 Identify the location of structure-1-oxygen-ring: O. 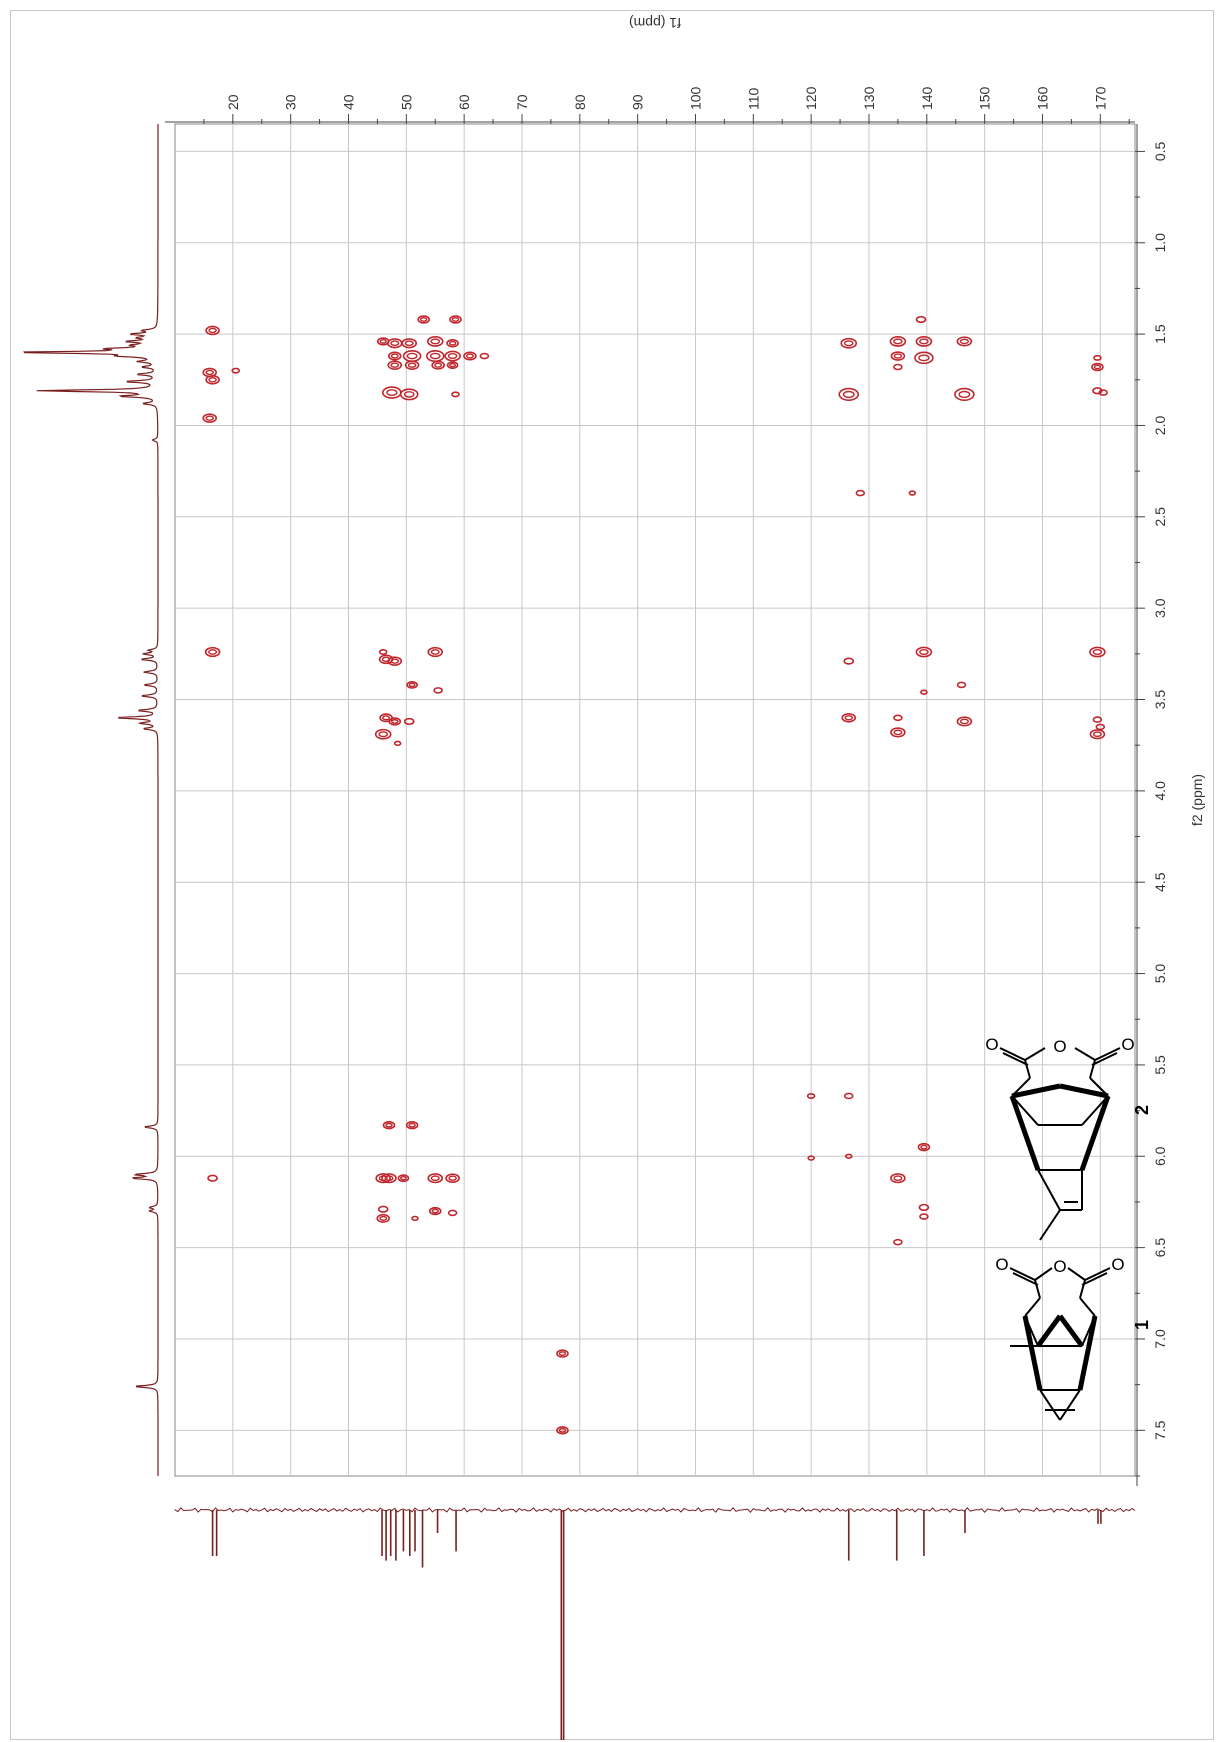
(1059, 1266).